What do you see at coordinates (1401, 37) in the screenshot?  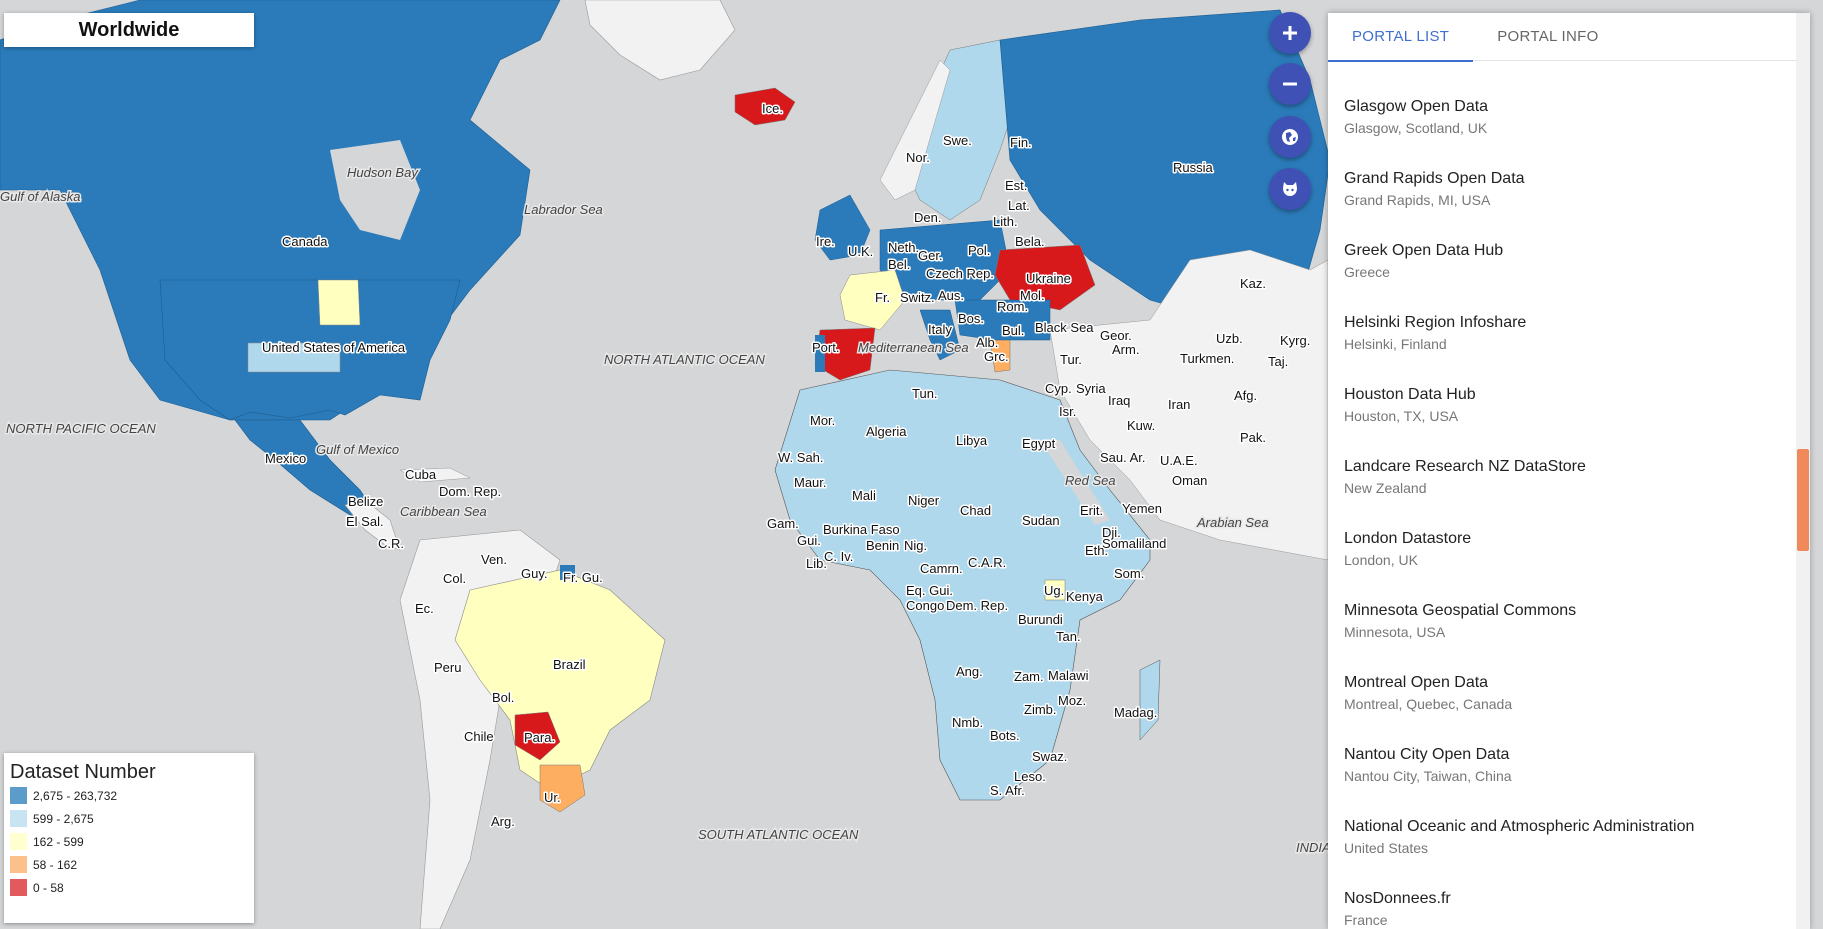 I see `tab-portal-list: PORTAL LIST` at bounding box center [1401, 37].